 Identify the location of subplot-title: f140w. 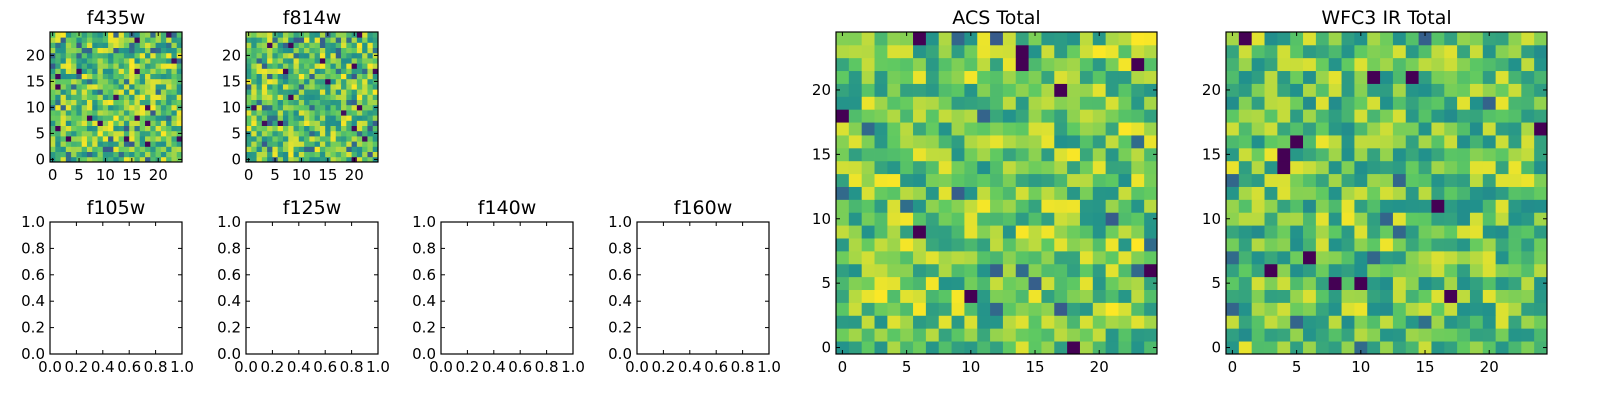
(507, 208).